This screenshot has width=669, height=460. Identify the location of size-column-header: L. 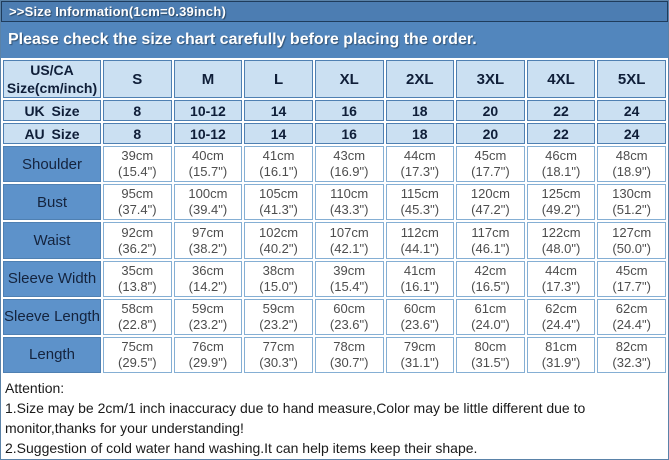
(278, 79).